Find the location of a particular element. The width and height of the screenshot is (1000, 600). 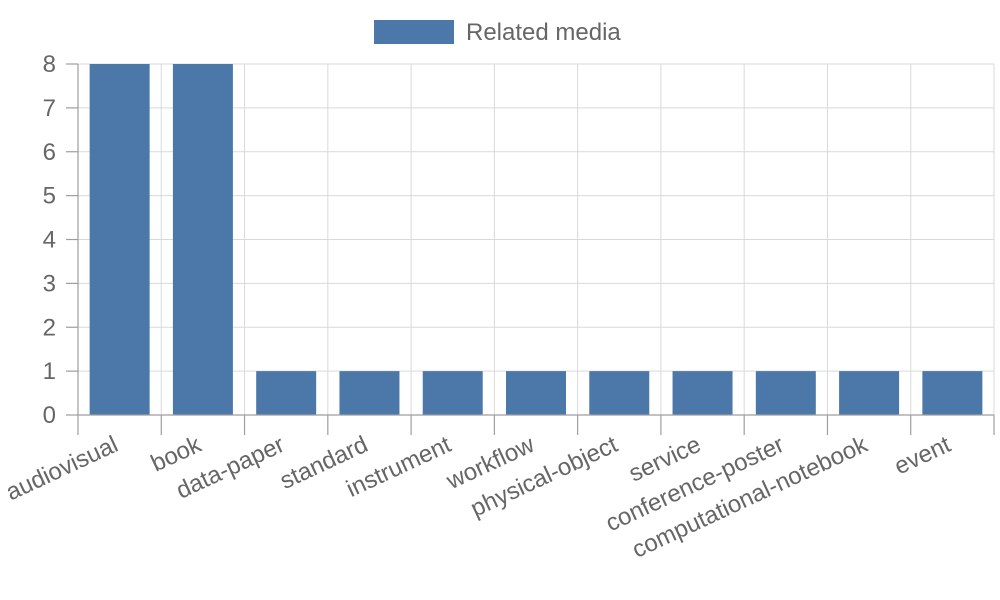

x-tick-label: audiovisual is located at coordinates (62, 468).